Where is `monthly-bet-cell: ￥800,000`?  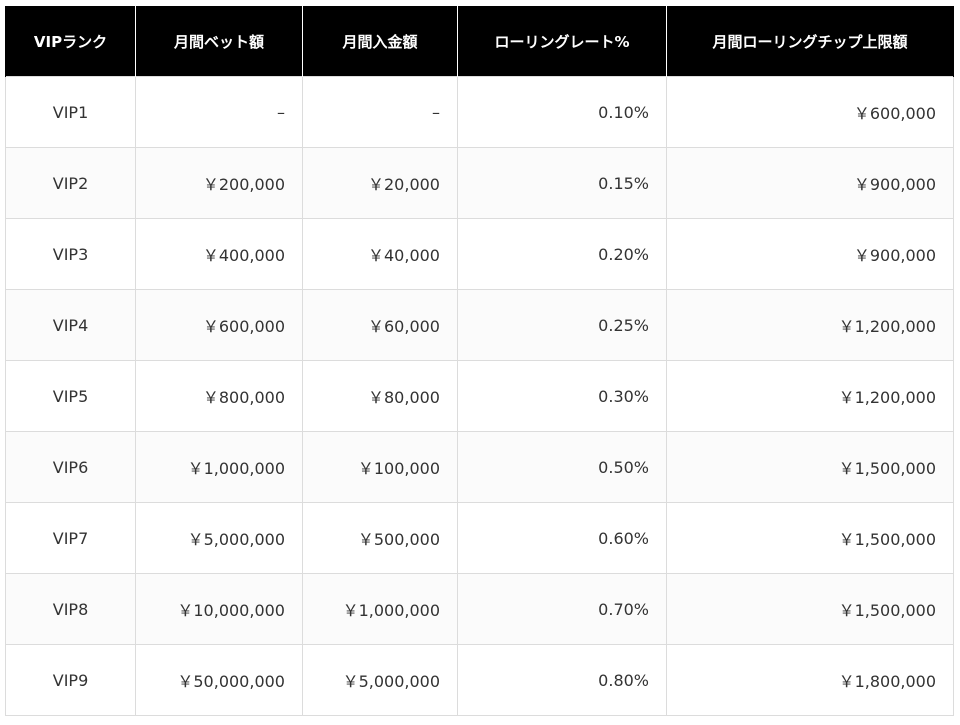
monthly-bet-cell: ￥800,000 is located at coordinates (219, 396).